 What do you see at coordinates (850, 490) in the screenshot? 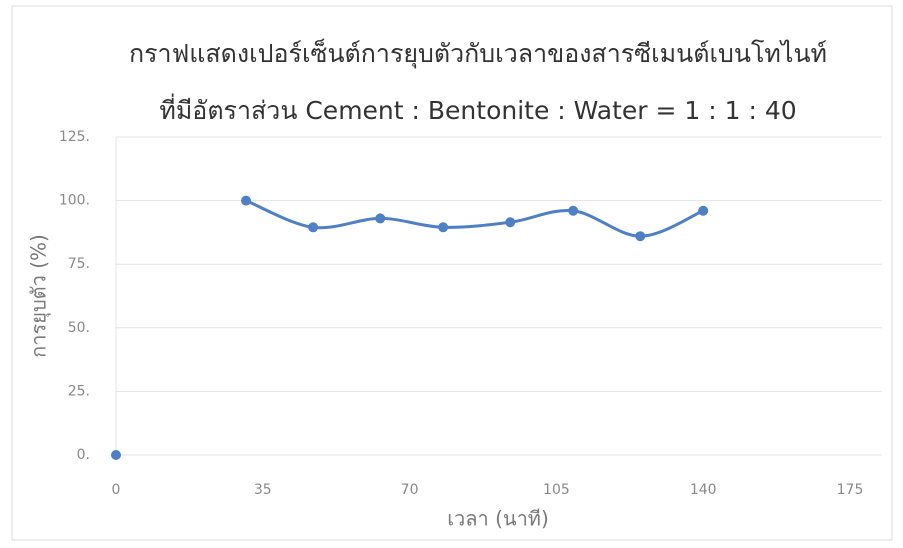
I see `x-tick-label: 175` at bounding box center [850, 490].